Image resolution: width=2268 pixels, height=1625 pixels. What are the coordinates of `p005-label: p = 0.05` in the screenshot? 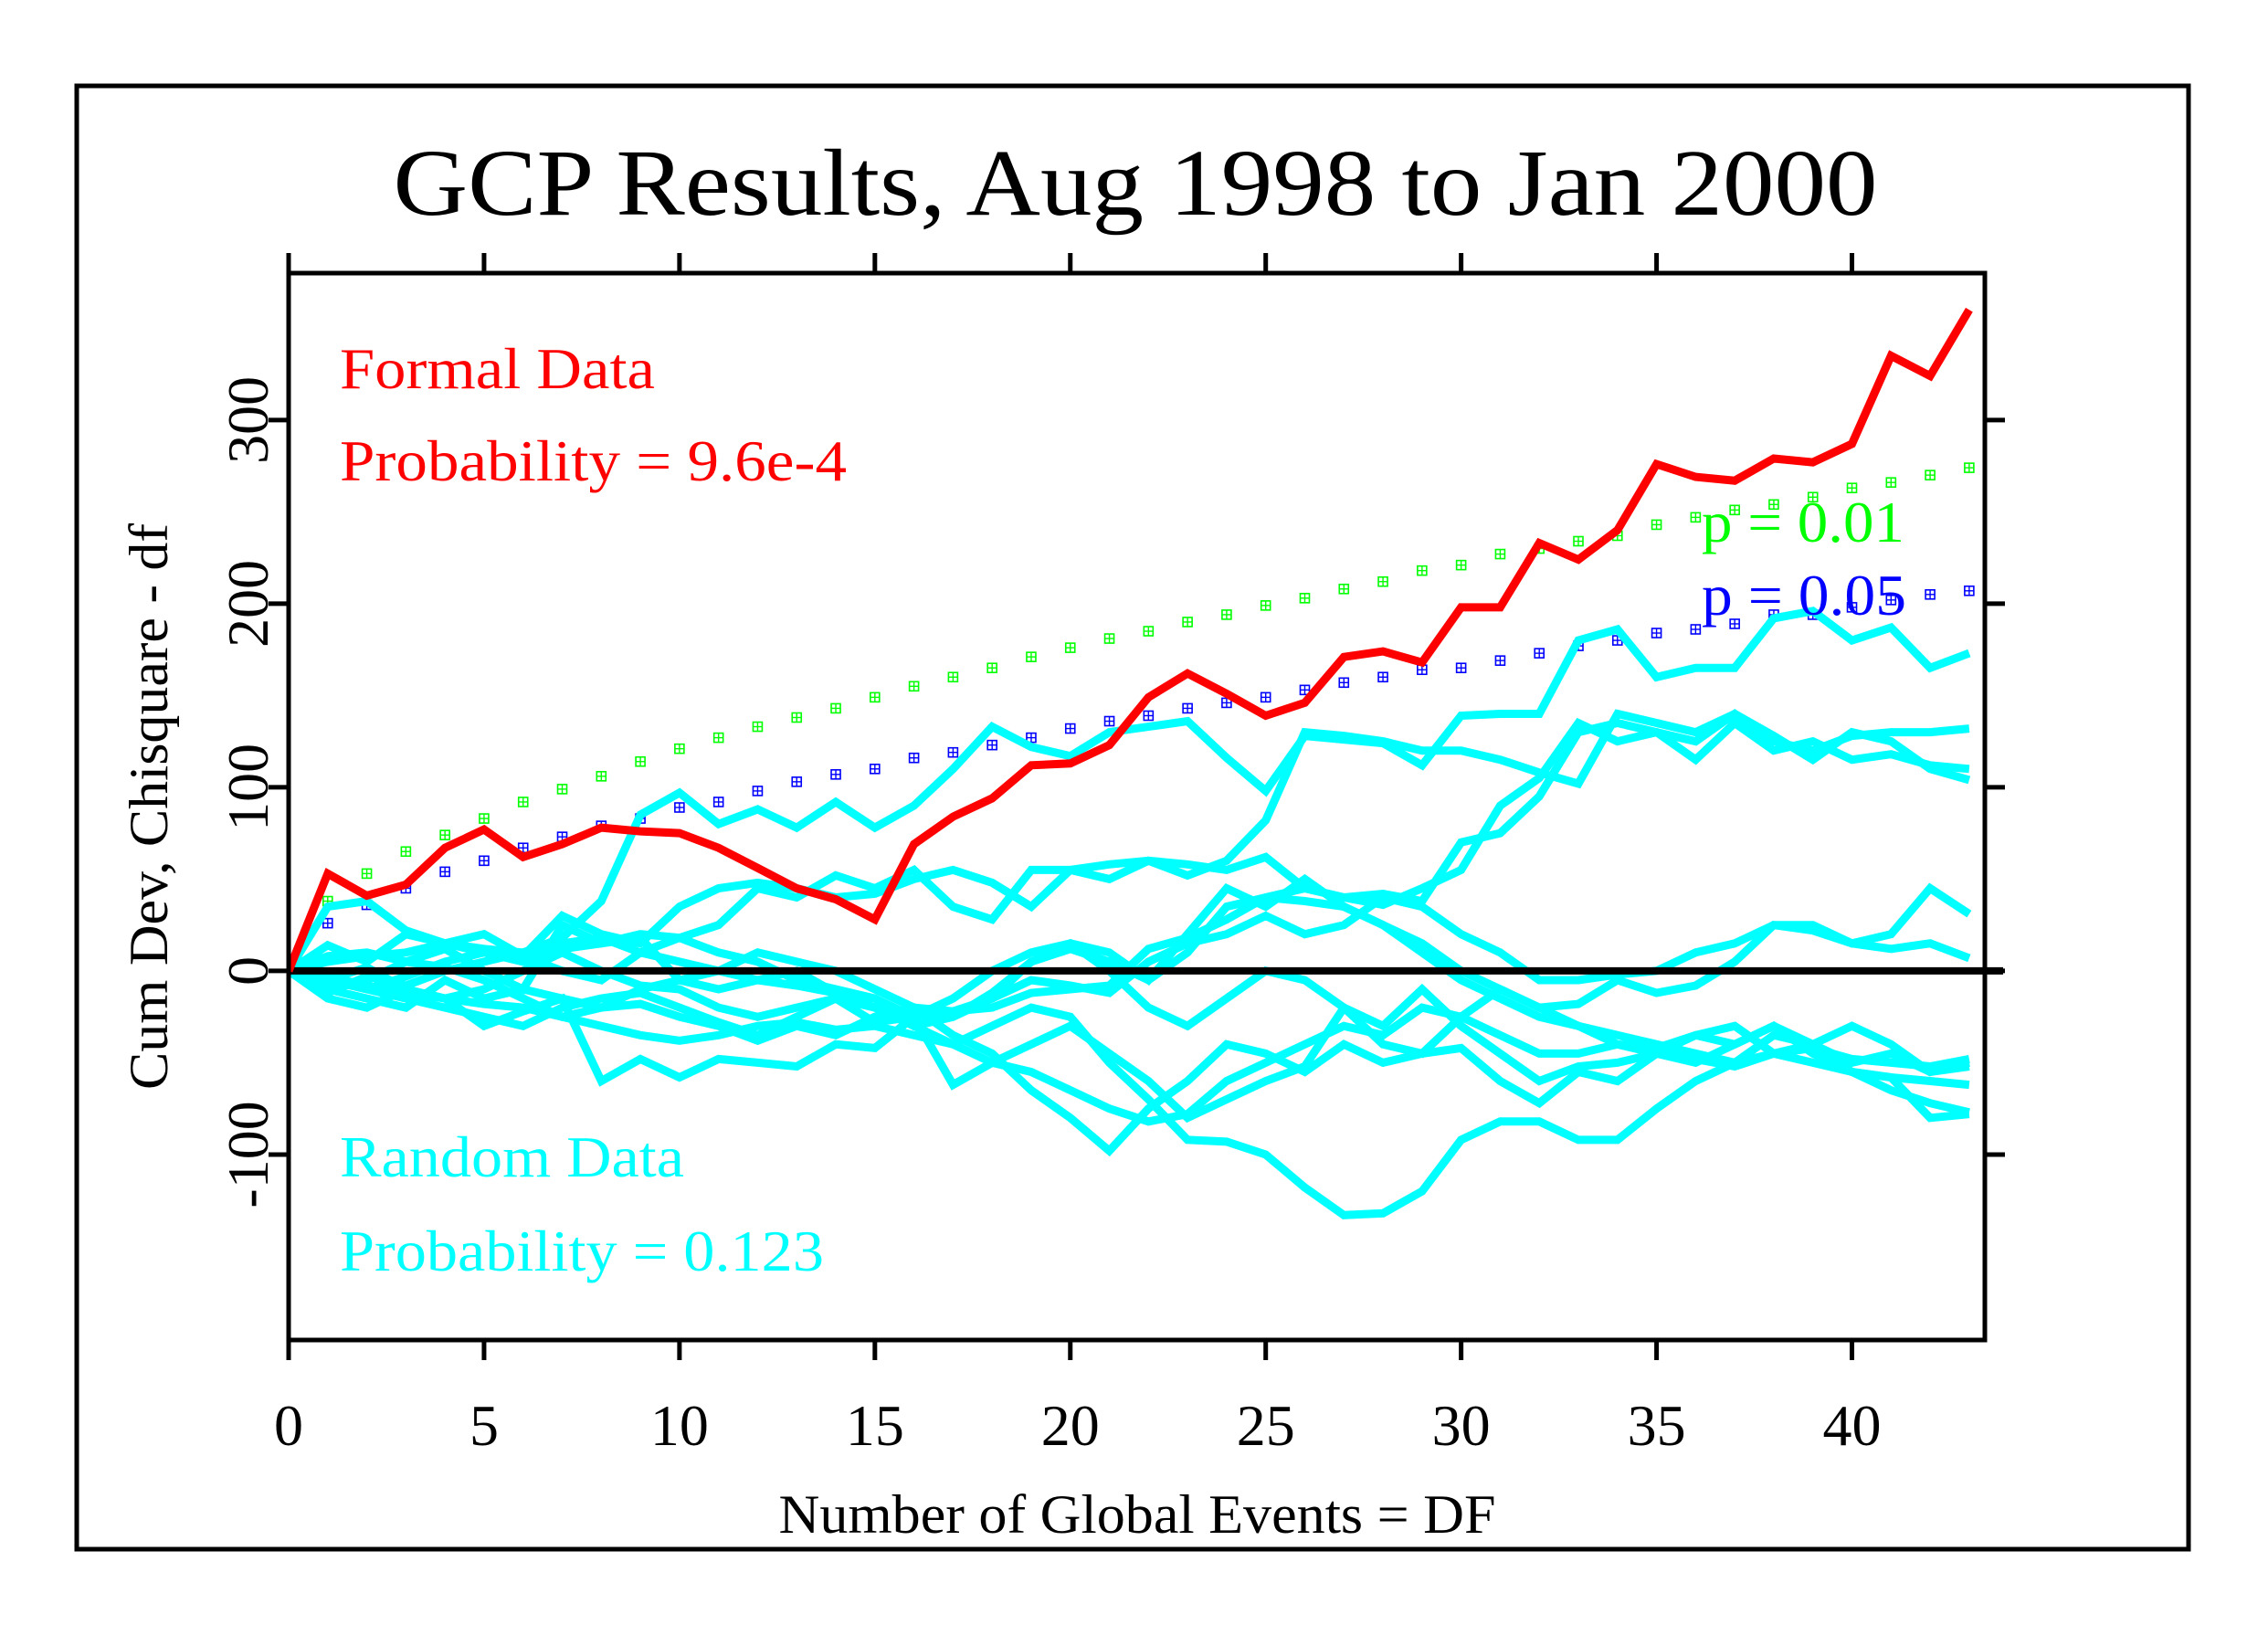 It's located at (1804, 595).